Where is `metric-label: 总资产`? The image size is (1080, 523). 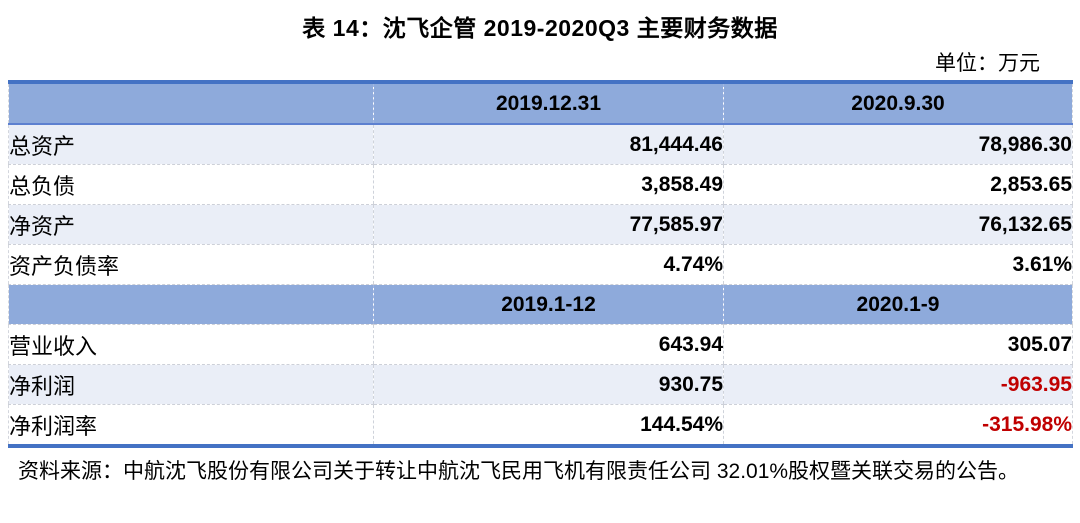 metric-label: 总资产 is located at coordinates (191, 144).